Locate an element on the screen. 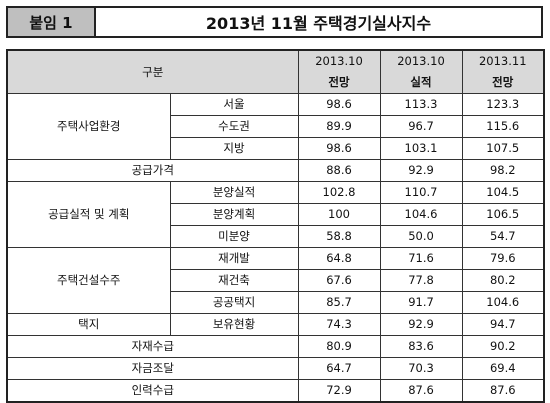 The image size is (550, 403). value-cell: 94.7 is located at coordinates (503, 324).